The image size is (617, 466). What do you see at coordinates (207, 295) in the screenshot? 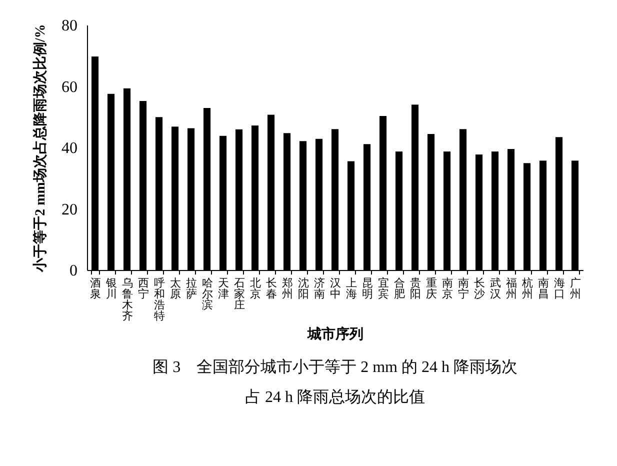
I see `x-tick-label: 哈尔滨` at bounding box center [207, 295].